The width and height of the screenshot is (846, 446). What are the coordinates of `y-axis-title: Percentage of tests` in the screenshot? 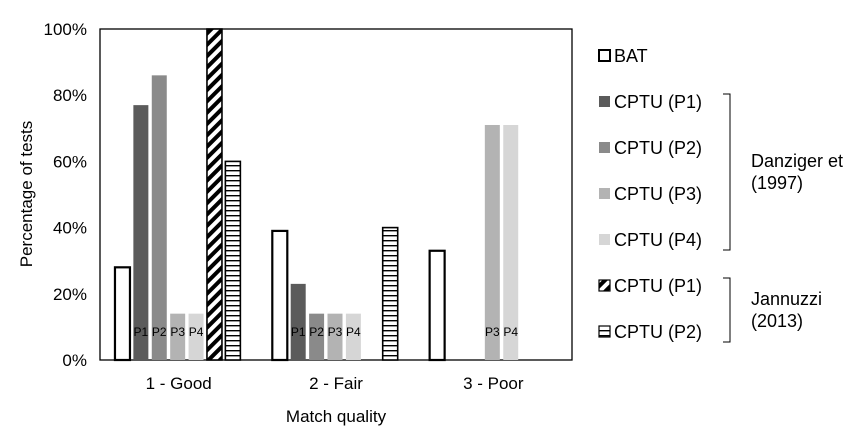 It's located at (26, 194).